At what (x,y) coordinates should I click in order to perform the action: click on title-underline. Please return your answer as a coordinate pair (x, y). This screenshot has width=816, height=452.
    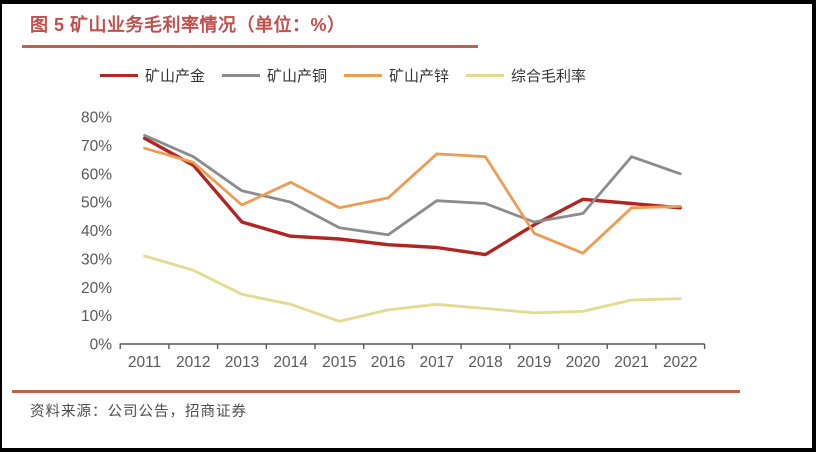
    Looking at the image, I should click on (250, 46).